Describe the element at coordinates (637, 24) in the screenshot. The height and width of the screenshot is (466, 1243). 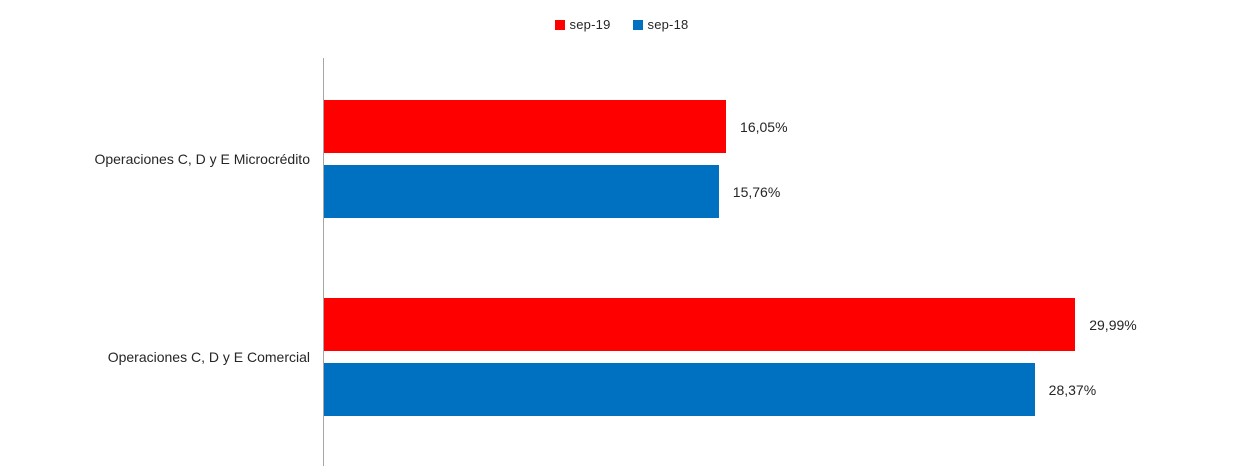
I see `legend-marker-sep-18-icon` at that location.